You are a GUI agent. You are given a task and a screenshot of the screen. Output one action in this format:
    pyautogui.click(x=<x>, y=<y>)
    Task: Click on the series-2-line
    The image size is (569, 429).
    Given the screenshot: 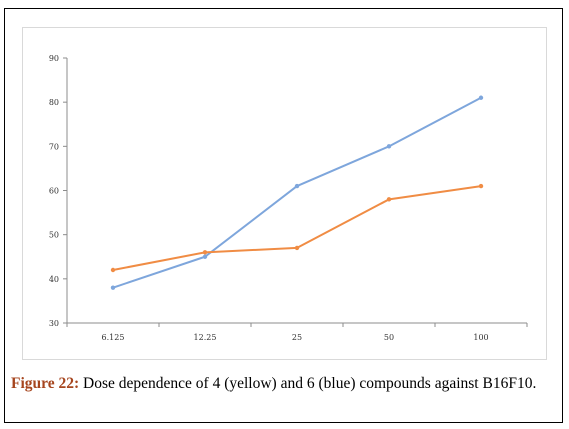 What is the action you would take?
    pyautogui.click(x=297, y=228)
    